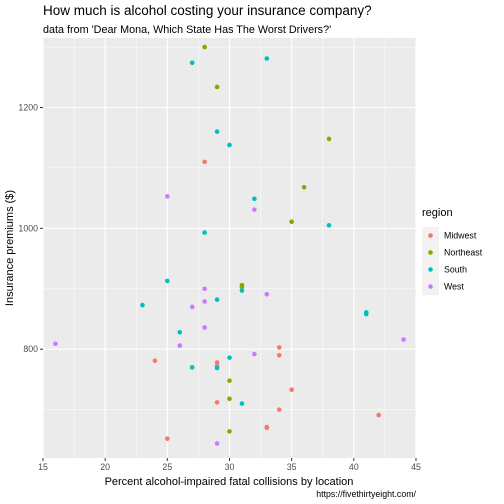  Describe the element at coordinates (437, 213) in the screenshot. I see `legend-title: region` at that location.